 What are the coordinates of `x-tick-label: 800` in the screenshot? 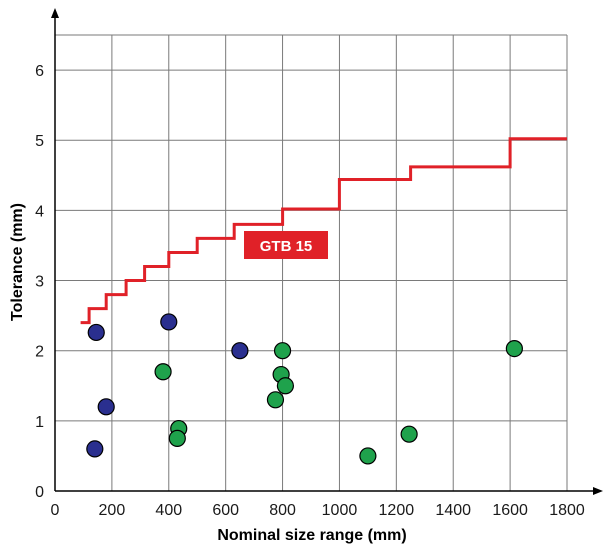 It's located at (282, 510).